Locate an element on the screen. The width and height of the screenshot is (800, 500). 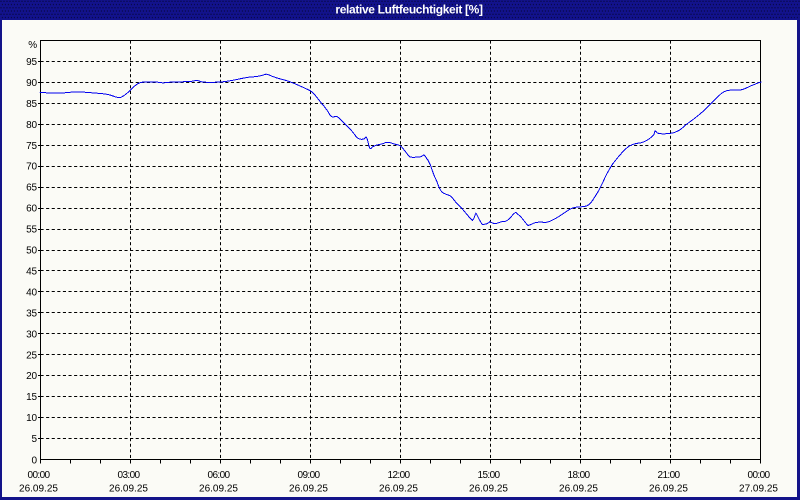
svg-text: 65 is located at coordinates (31, 188).